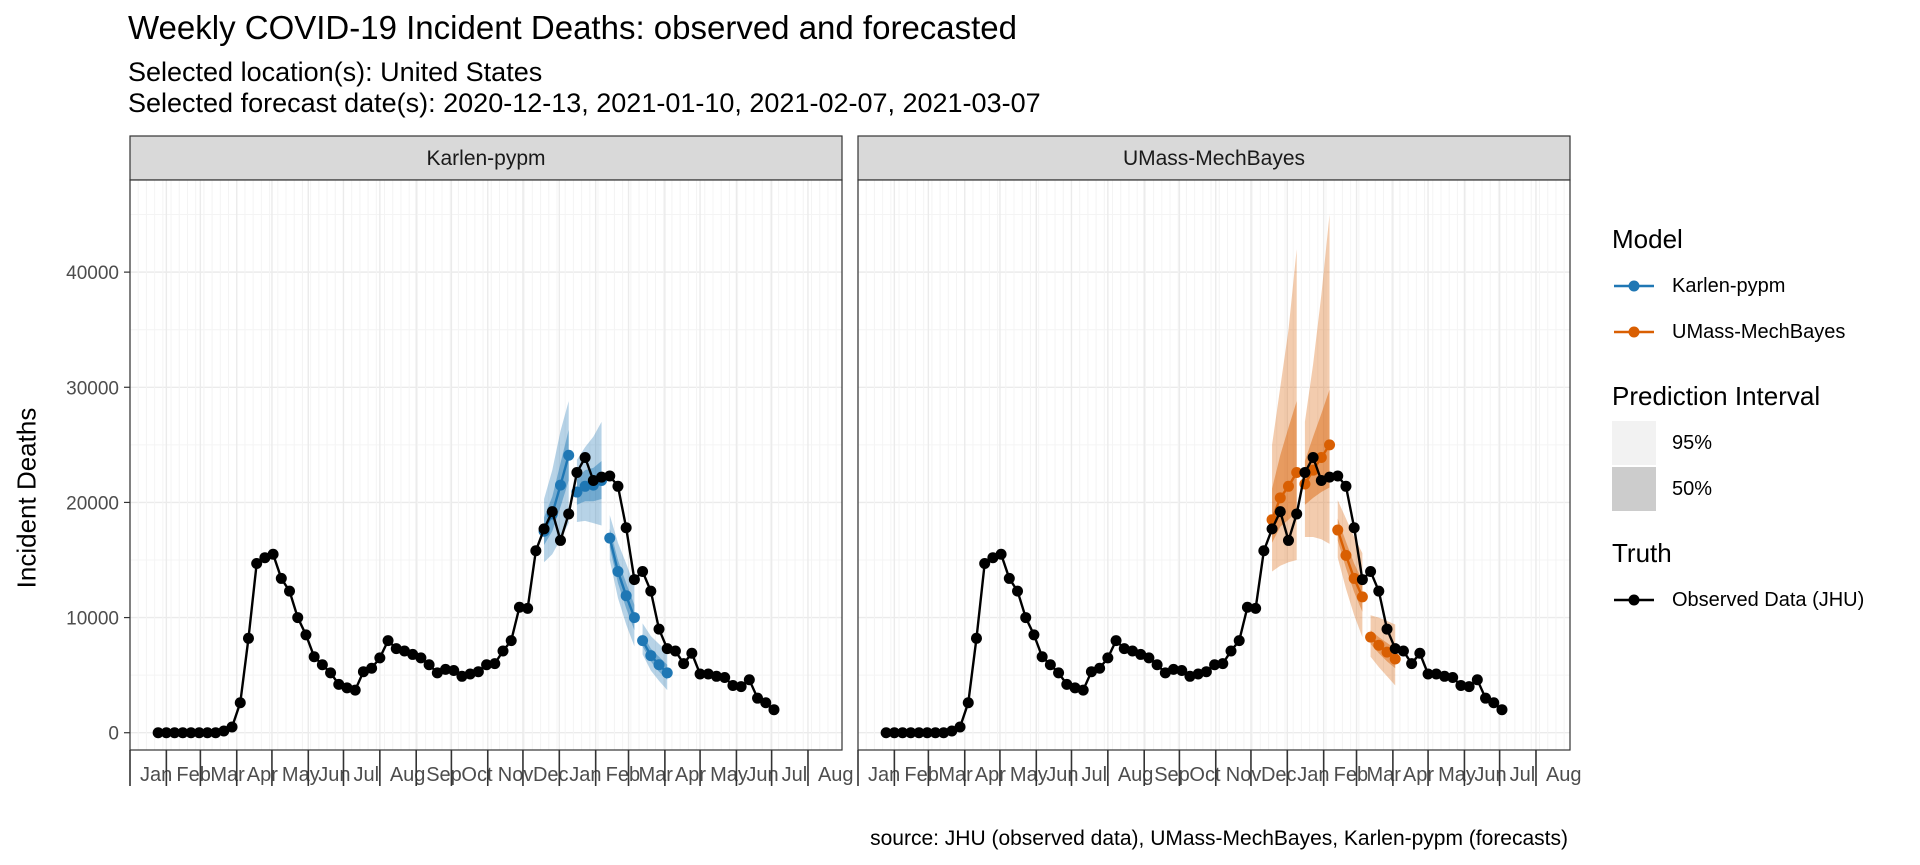 The image size is (1920, 865). I want to click on y-tick-label: 0, so click(113, 734).